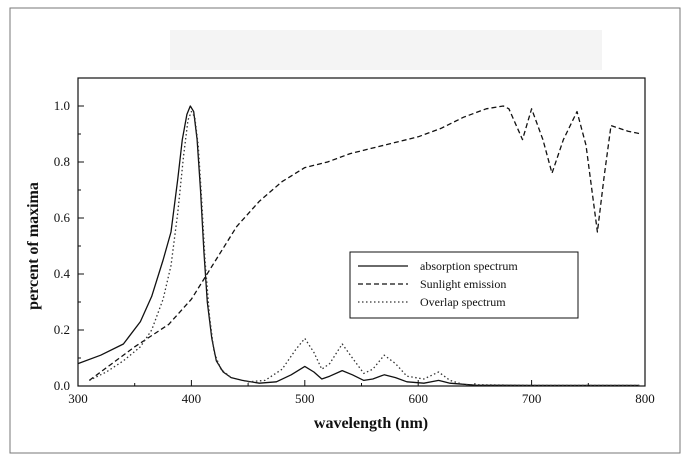 Image resolution: width=691 pixels, height=462 pixels. Describe the element at coordinates (418, 398) in the screenshot. I see `x-tick-label: 600` at that location.